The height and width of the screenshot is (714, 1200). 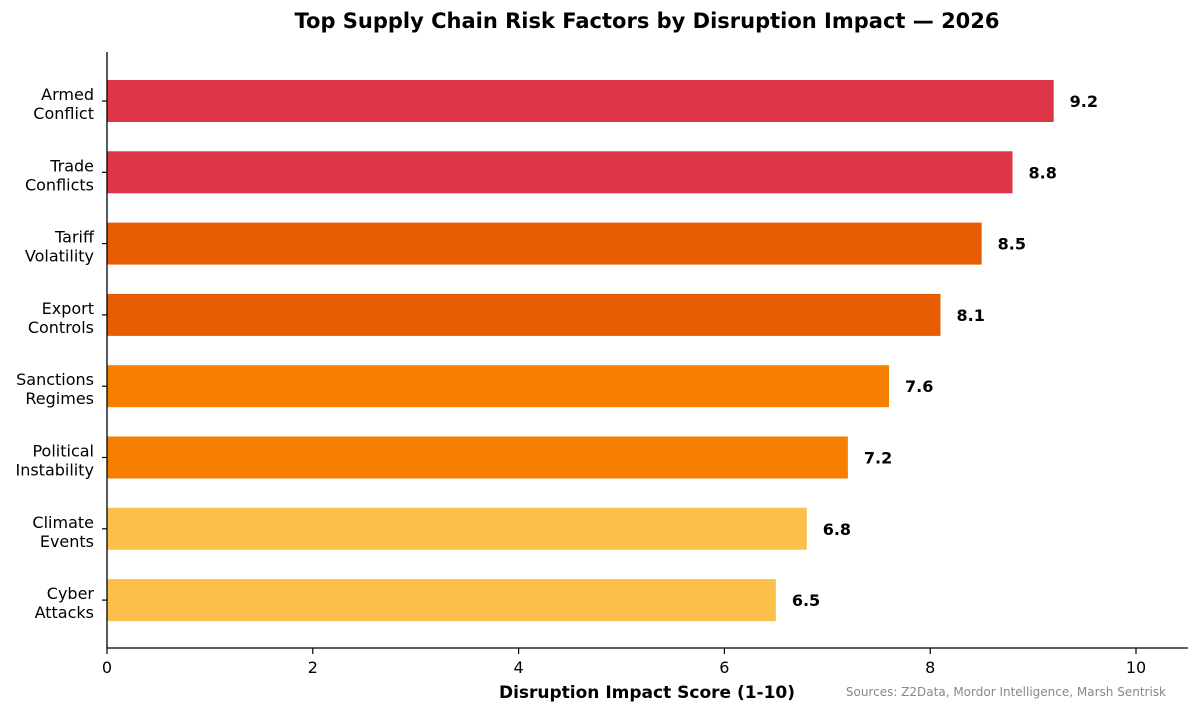 What do you see at coordinates (67, 94) in the screenshot?
I see `y-tick-label-line: Armed` at bounding box center [67, 94].